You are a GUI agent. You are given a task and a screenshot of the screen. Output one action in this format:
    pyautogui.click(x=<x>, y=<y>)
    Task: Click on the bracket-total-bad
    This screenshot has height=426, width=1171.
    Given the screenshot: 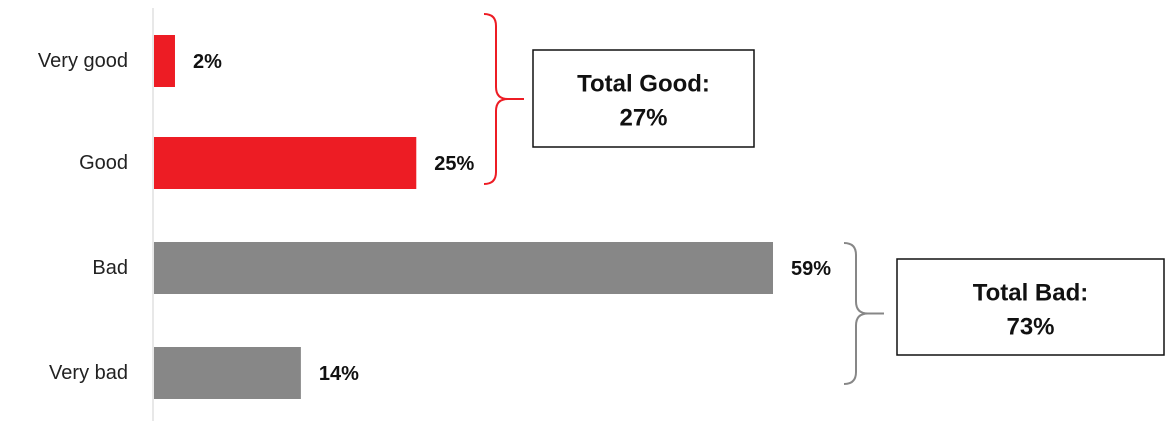 What is the action you would take?
    pyautogui.click(x=863, y=313)
    